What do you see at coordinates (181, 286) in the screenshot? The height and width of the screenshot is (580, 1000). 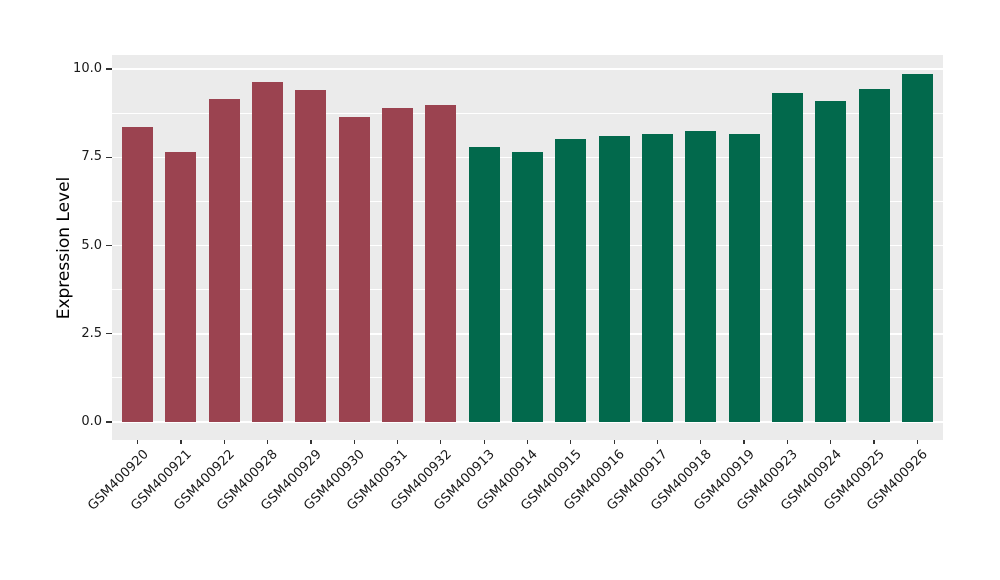 I see `bar-GSM400921` at bounding box center [181, 286].